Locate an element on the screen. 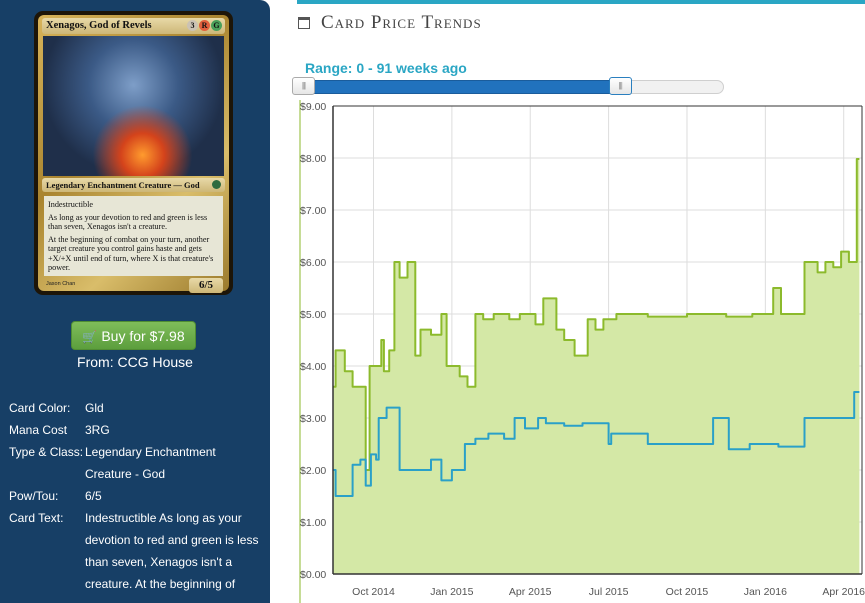  x-tick-label: Jul 2015 is located at coordinates (609, 592).